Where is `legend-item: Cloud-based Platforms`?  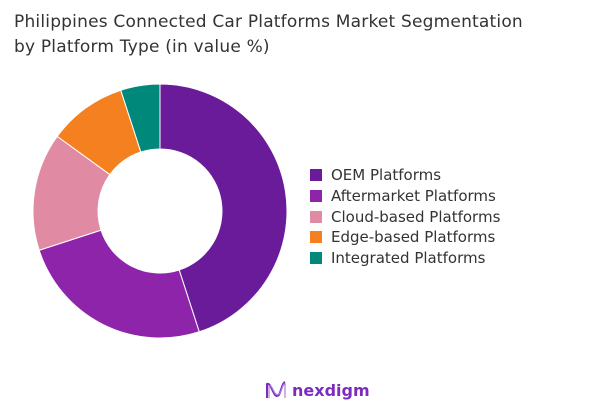
legend-item: Cloud-based Platforms is located at coordinates (405, 216).